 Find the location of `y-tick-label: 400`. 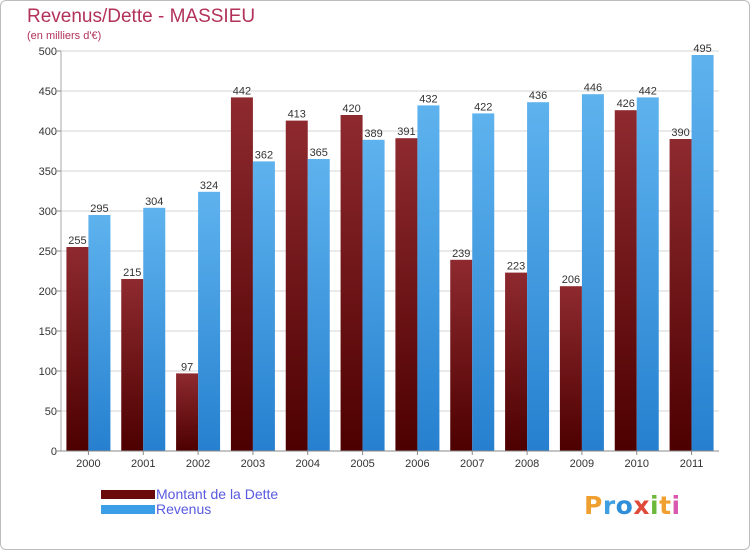

y-tick-label: 400 is located at coordinates (48, 132).